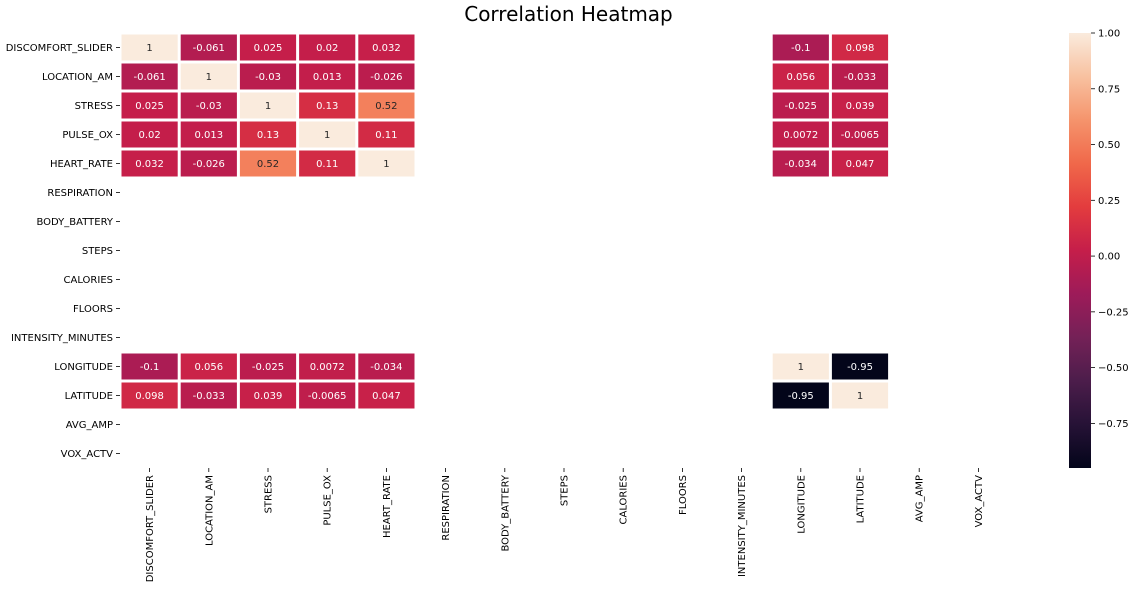 This screenshot has width=1135, height=589. I want to click on x-tick-label: BODY_BATTERY, so click(505, 512).